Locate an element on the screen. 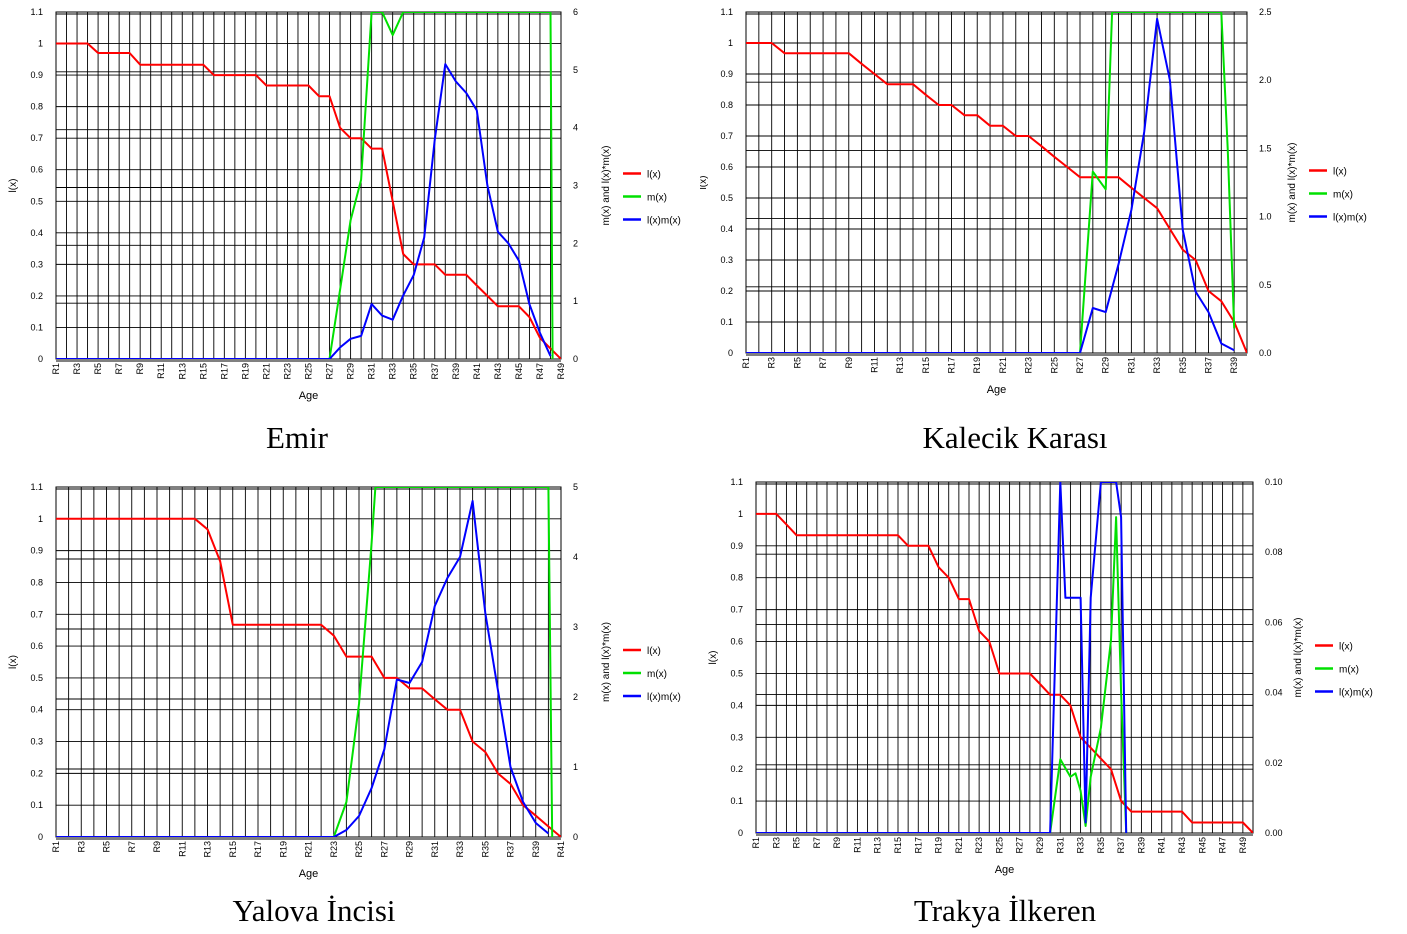 This screenshot has height=934, width=1407. x-tick-label: R27 is located at coordinates (384, 849).